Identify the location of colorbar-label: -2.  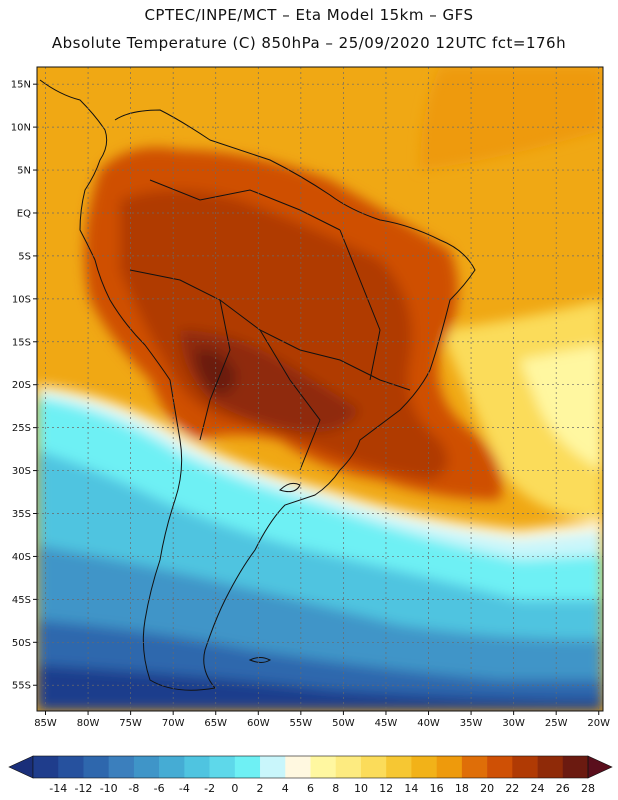
(209, 788).